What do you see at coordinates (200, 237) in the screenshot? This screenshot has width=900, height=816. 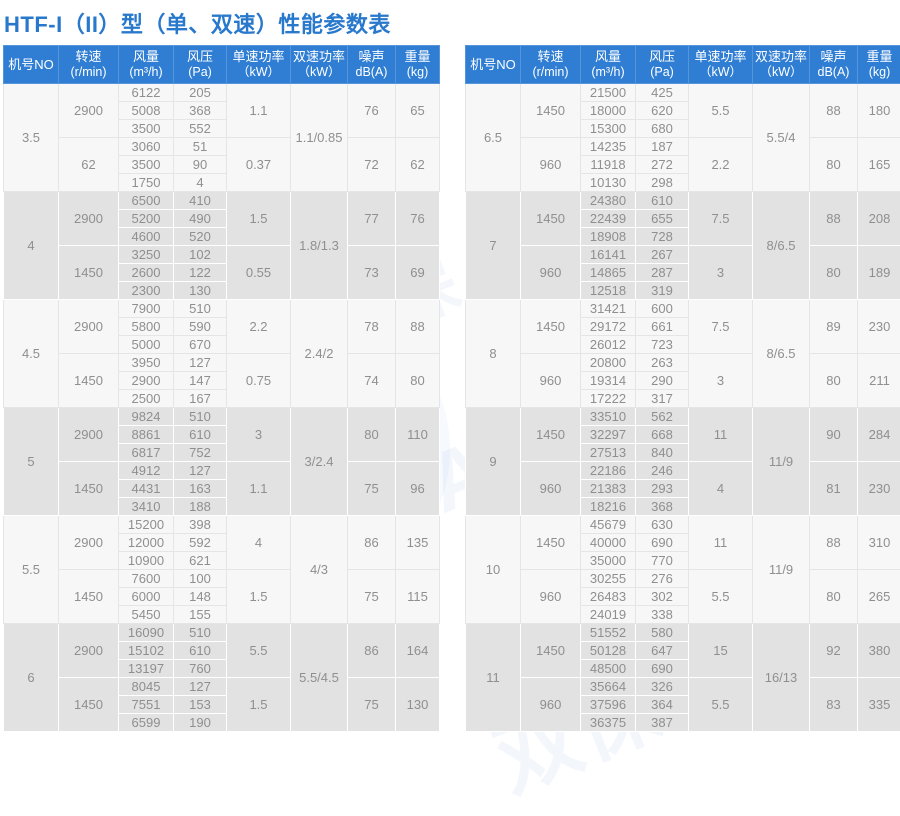 I see `pressure-value: 520` at bounding box center [200, 237].